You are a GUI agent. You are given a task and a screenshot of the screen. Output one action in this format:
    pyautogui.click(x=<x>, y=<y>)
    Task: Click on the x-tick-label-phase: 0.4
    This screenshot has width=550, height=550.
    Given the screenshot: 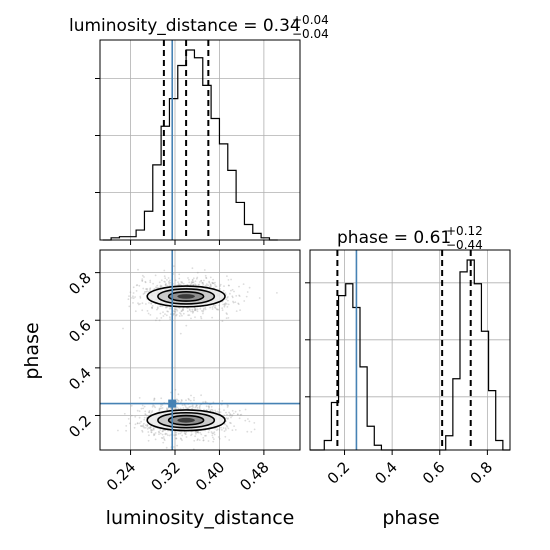 What is the action you would take?
    pyautogui.click(x=386, y=473)
    